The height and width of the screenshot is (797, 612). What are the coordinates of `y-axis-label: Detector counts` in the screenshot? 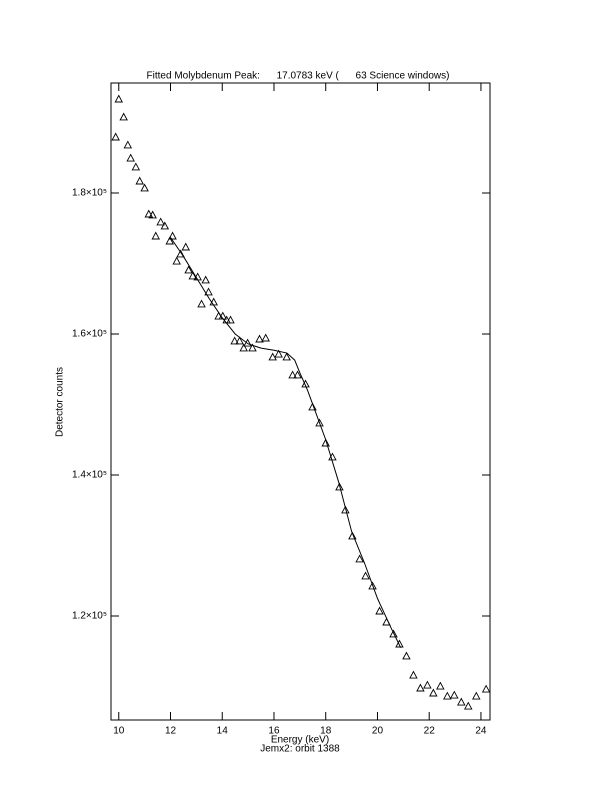 It's located at (60, 402).